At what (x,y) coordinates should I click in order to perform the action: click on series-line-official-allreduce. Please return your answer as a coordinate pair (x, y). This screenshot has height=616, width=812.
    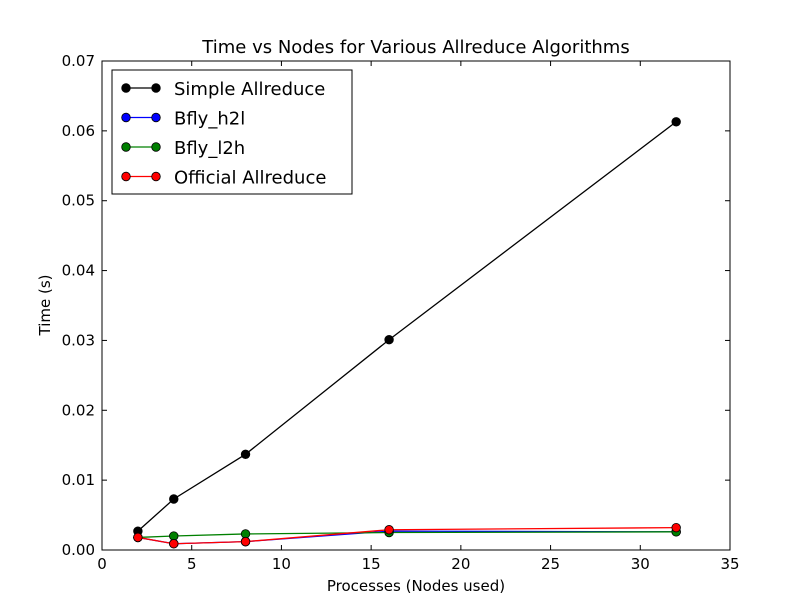
    Looking at the image, I should click on (407, 535).